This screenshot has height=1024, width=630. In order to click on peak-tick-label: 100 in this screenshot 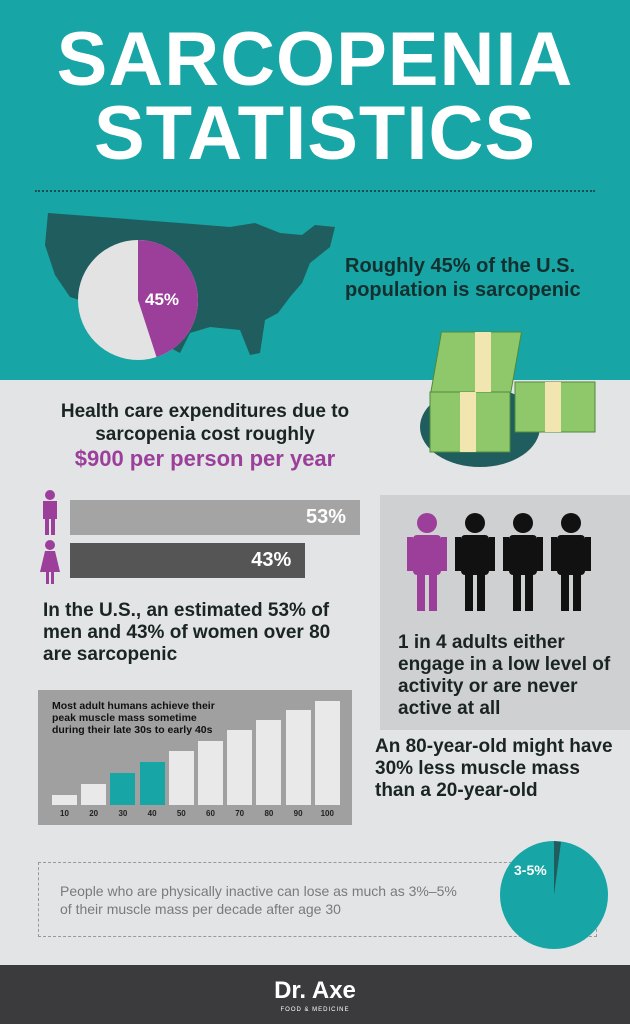, I will do `click(327, 813)`.